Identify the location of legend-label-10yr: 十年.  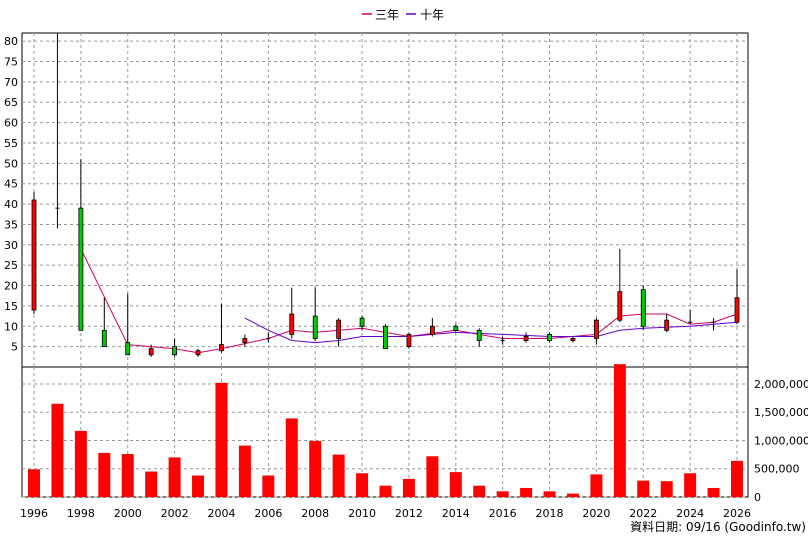
(432, 15).